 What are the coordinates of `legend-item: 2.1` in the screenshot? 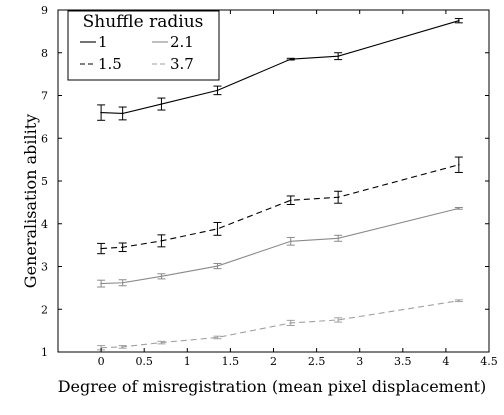 It's located at (173, 42).